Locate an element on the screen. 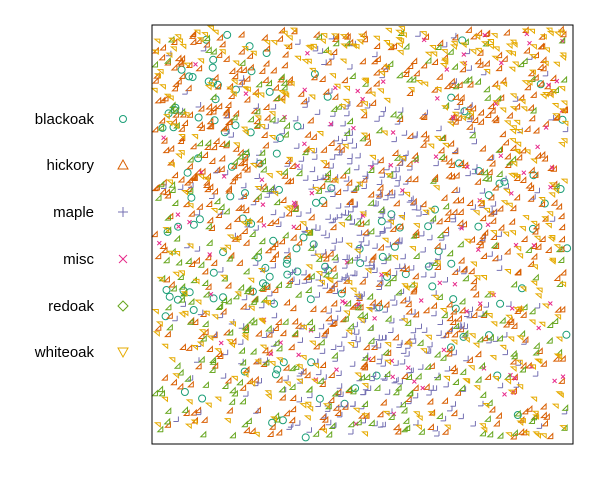 The height and width of the screenshot is (479, 606). legend-marker-redoak is located at coordinates (123, 306).